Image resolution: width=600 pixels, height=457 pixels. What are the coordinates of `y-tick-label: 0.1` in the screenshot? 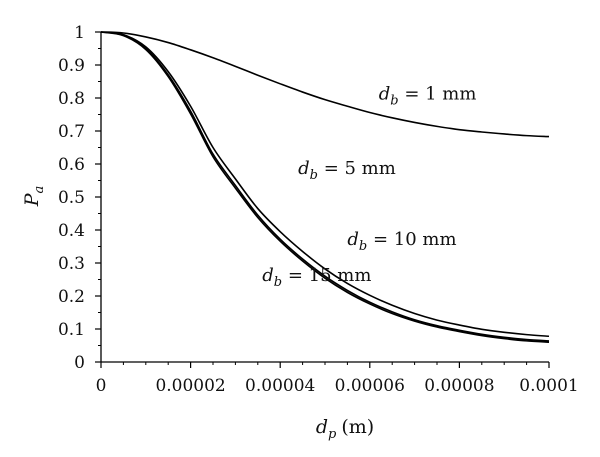 It's located at (71, 330).